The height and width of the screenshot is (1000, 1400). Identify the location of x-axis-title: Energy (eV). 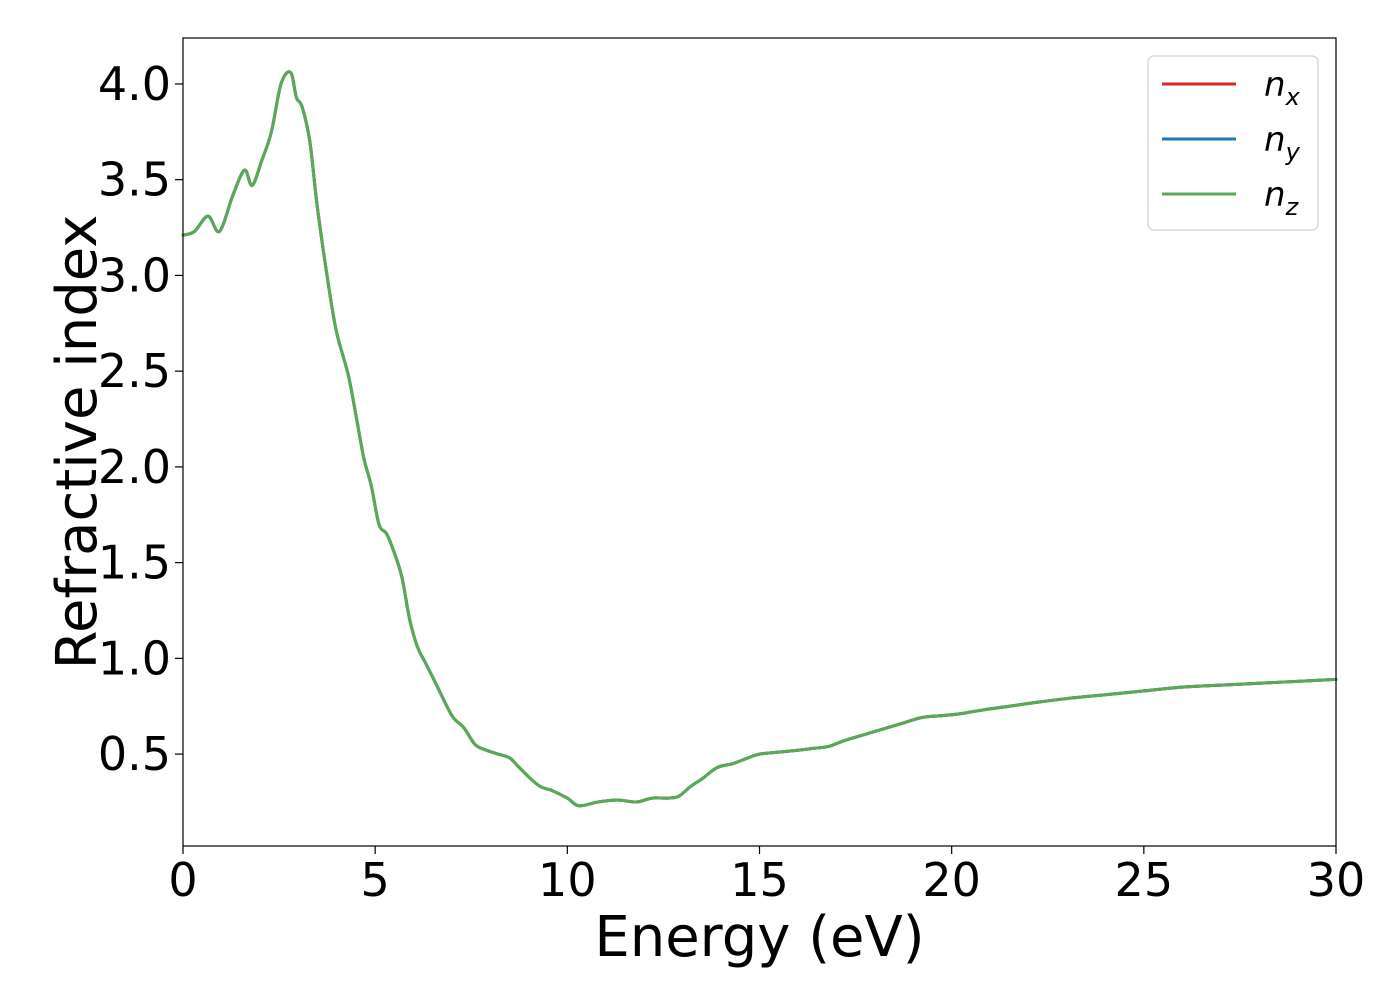
(759, 937).